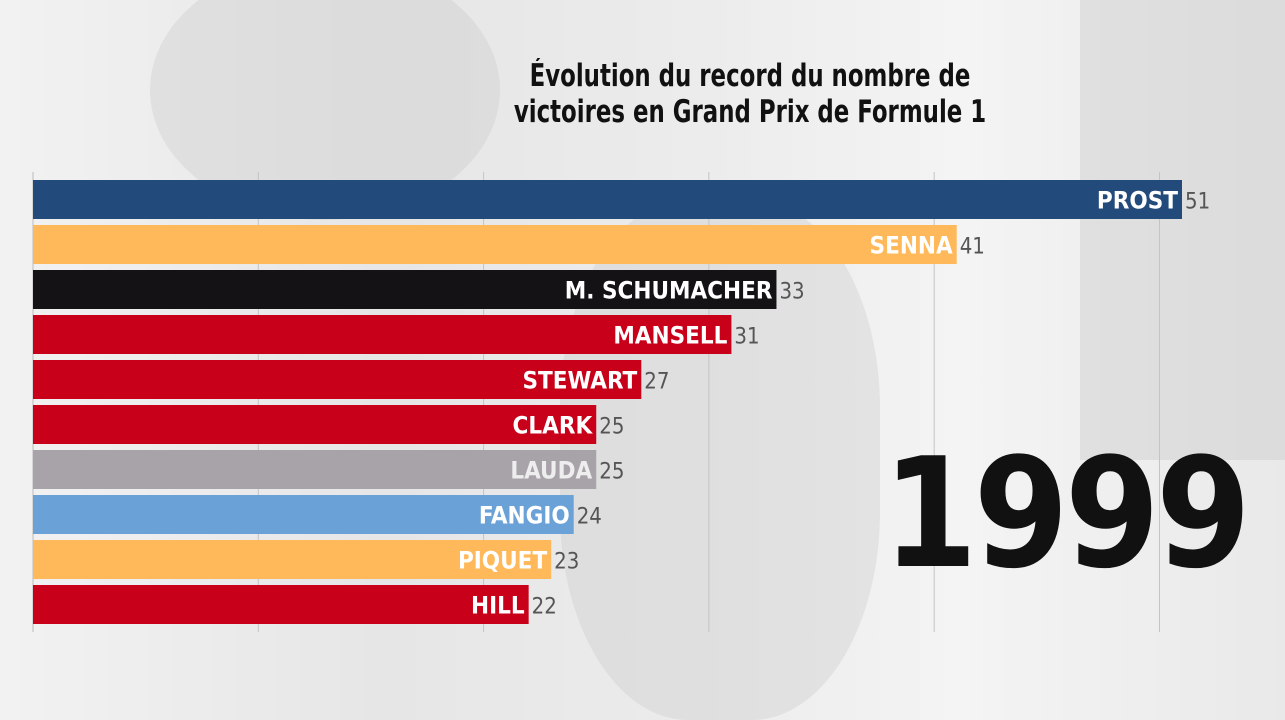 This screenshot has width=1285, height=720. I want to click on title-line-2: victoires en Grand Prix de Formule 1, so click(750, 112).